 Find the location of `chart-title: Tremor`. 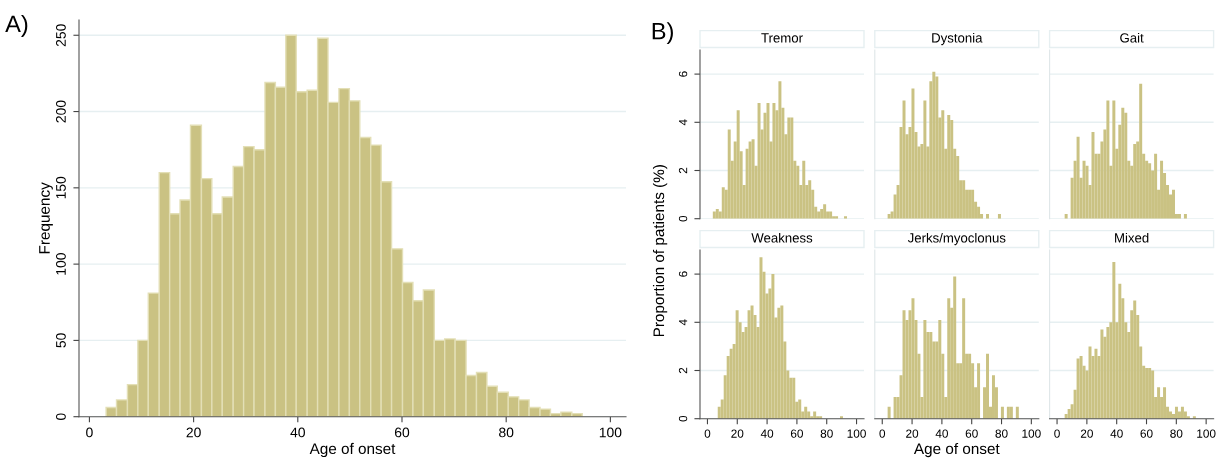

chart-title: Tremor is located at coordinates (782, 38).